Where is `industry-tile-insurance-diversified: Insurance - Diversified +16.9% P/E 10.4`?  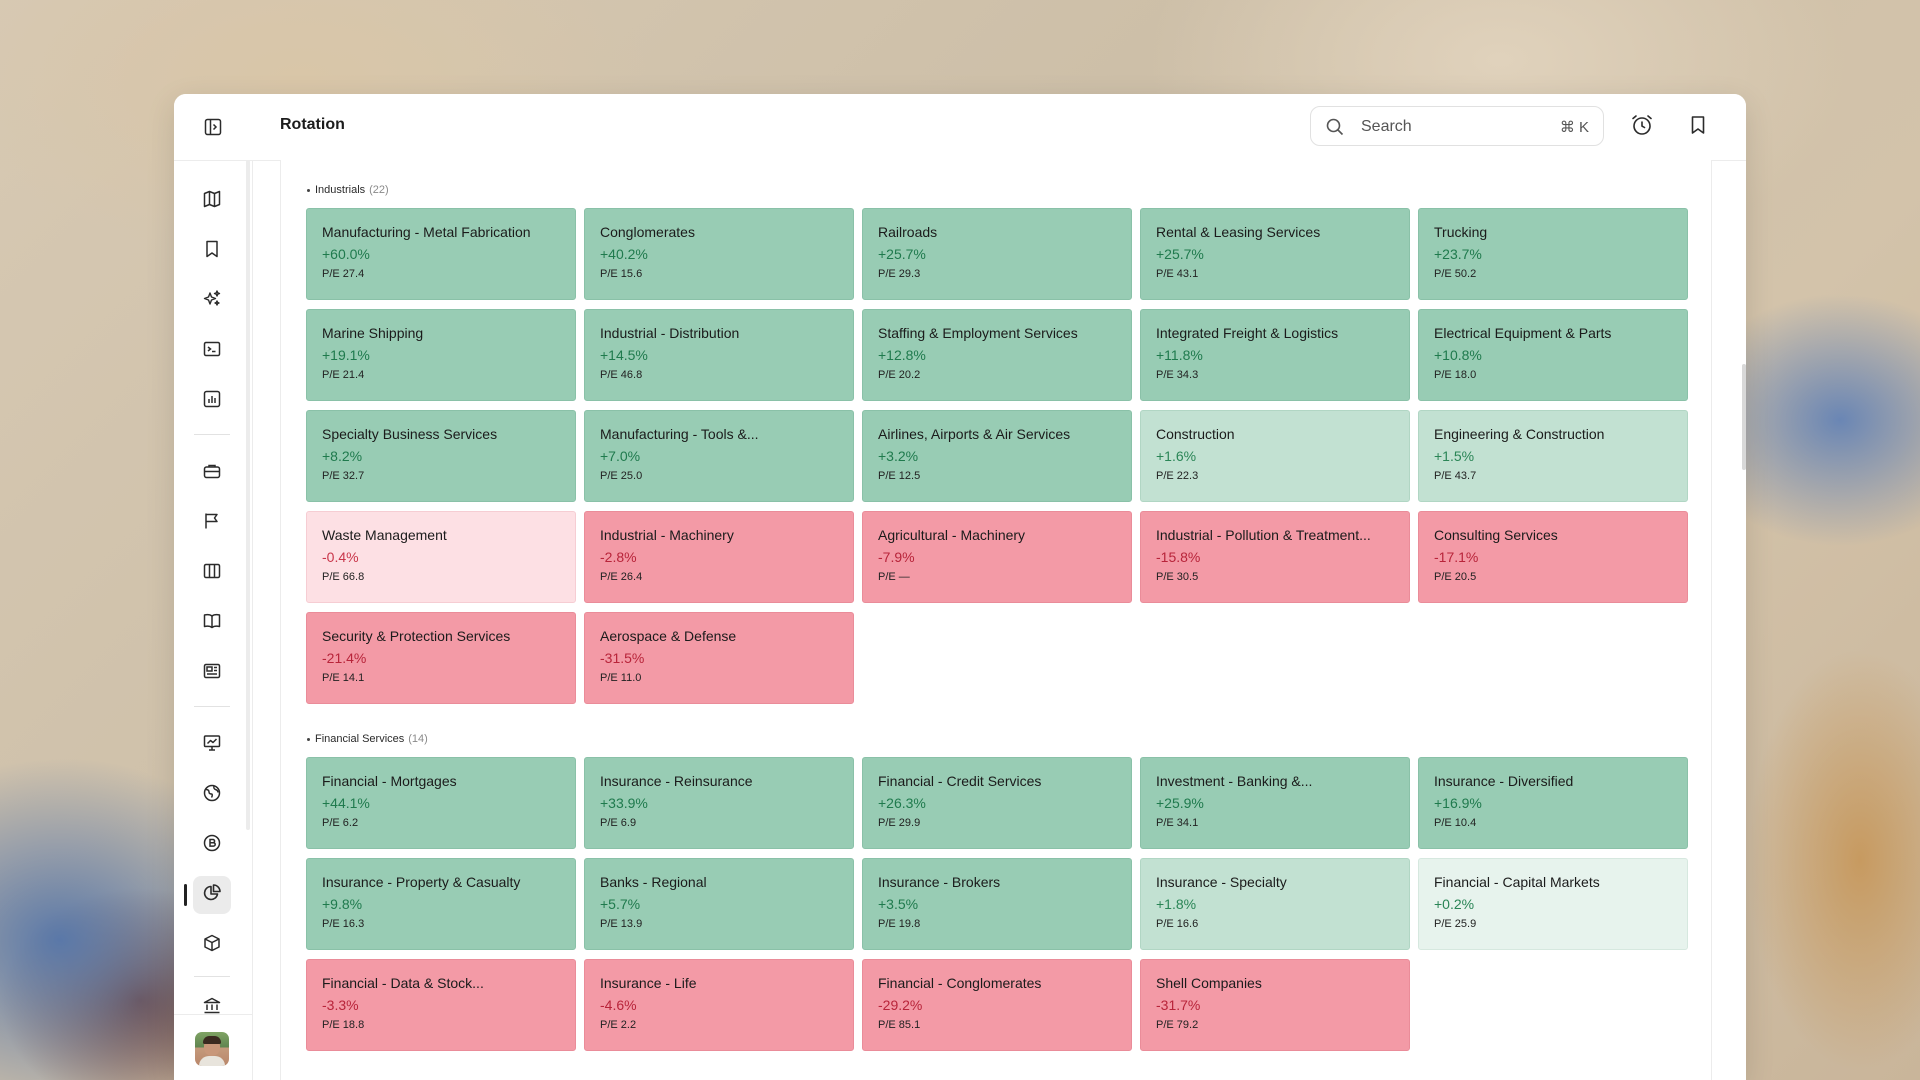
industry-tile-insurance-diversified: Insurance - Diversified +16.9% P/E 10.4 is located at coordinates (1553, 803).